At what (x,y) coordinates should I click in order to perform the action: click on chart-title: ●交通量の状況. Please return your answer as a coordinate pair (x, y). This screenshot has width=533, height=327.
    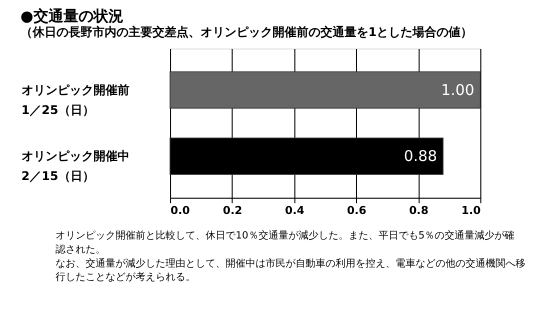
    Looking at the image, I should click on (72, 16).